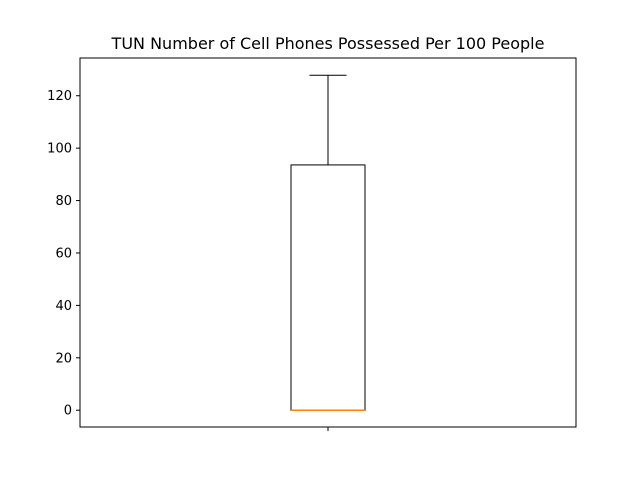 The width and height of the screenshot is (640, 480). What do you see at coordinates (59, 149) in the screenshot?
I see `y-tick-label: 100` at bounding box center [59, 149].